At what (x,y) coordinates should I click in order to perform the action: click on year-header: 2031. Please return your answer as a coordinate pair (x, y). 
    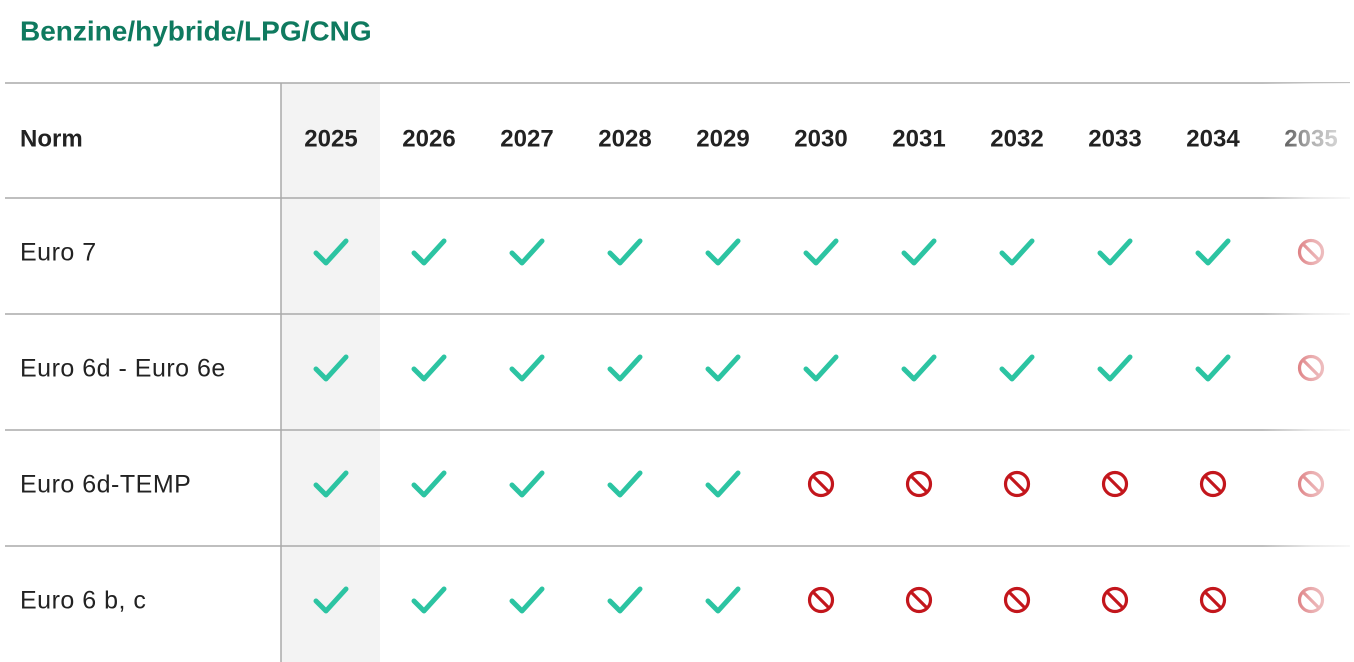
    Looking at the image, I should click on (918, 138).